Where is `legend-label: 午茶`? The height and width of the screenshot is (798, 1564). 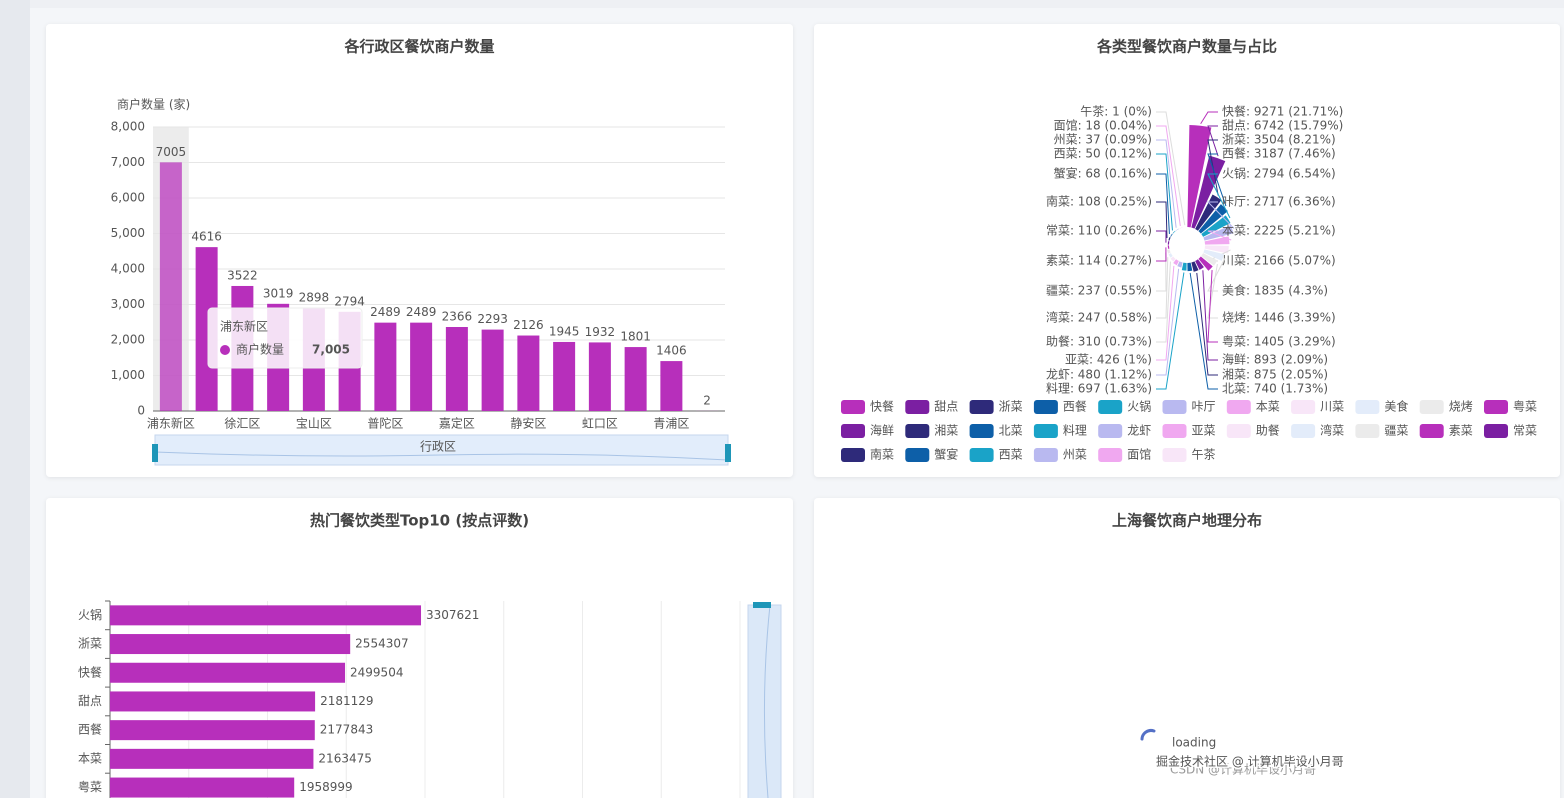
legend-label: 午茶 is located at coordinates (1204, 454).